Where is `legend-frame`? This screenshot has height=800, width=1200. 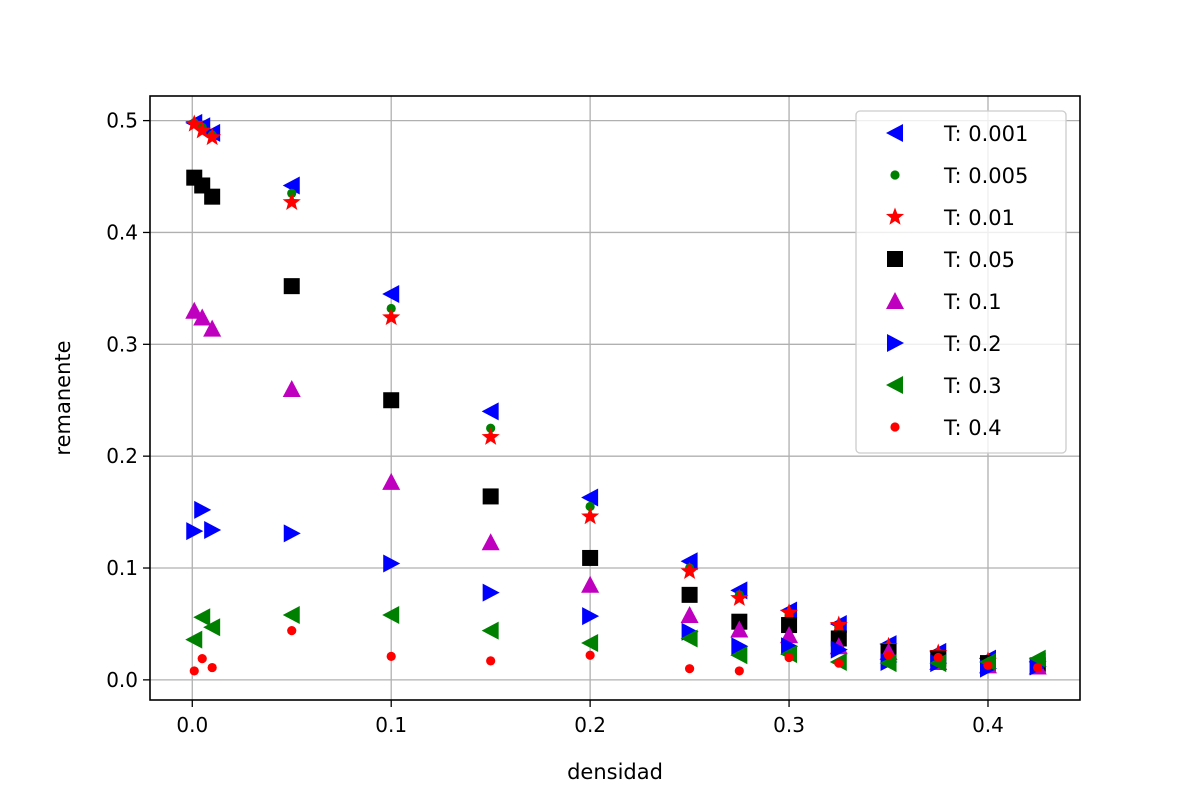 legend-frame is located at coordinates (961, 282).